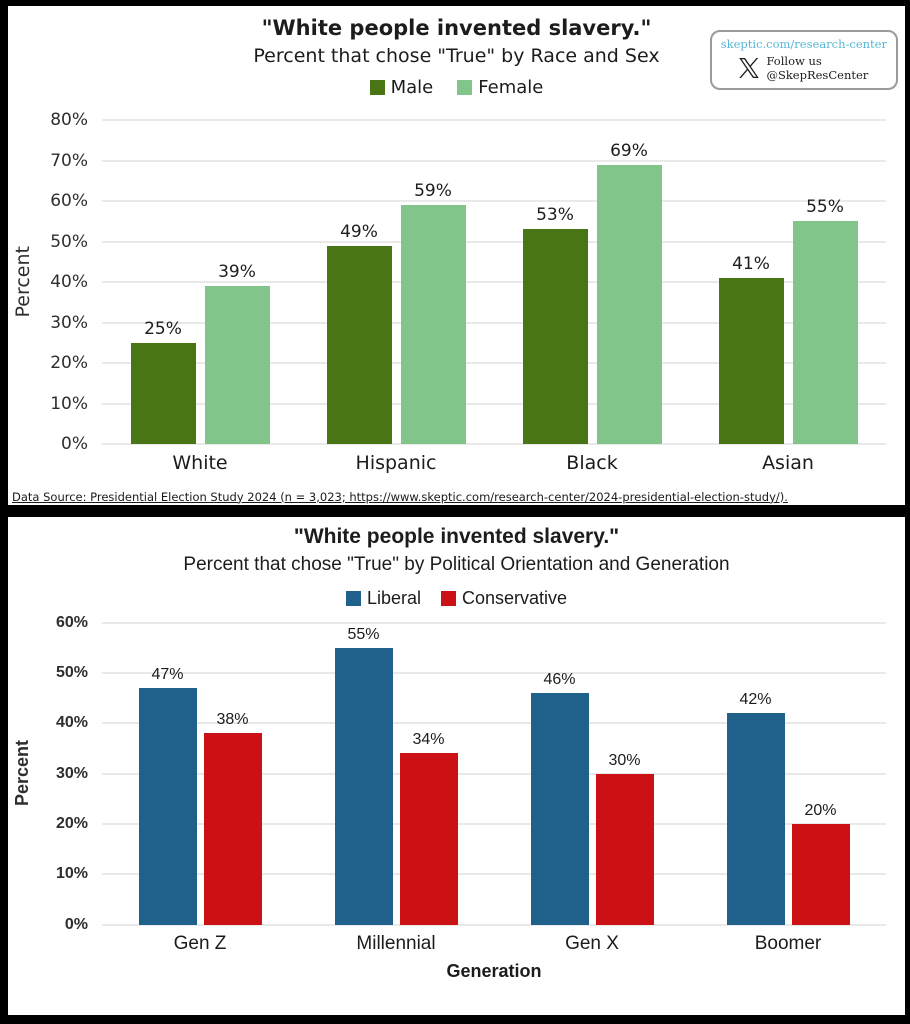 Image resolution: width=910 pixels, height=1024 pixels. What do you see at coordinates (755, 700) in the screenshot?
I see `bar-value-label: 42%` at bounding box center [755, 700].